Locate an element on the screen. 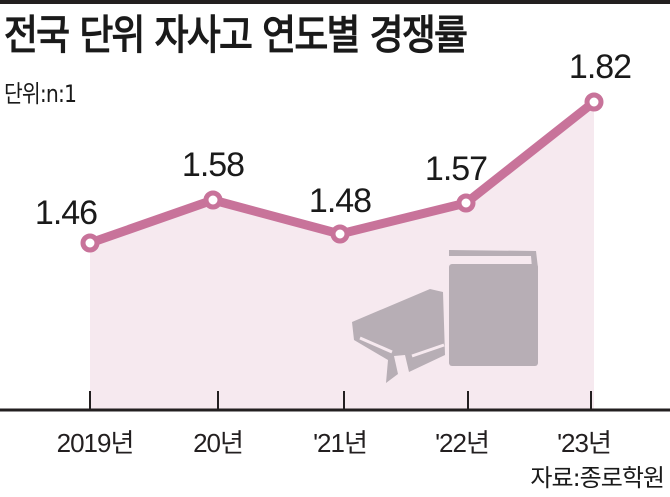 The image size is (670, 497). marker-2022 is located at coordinates (466, 203).